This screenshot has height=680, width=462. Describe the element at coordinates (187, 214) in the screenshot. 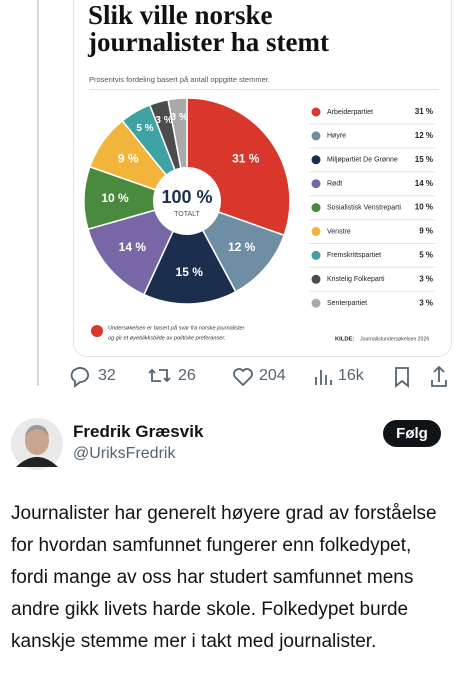

I see `center-label: TOTALT` at that location.